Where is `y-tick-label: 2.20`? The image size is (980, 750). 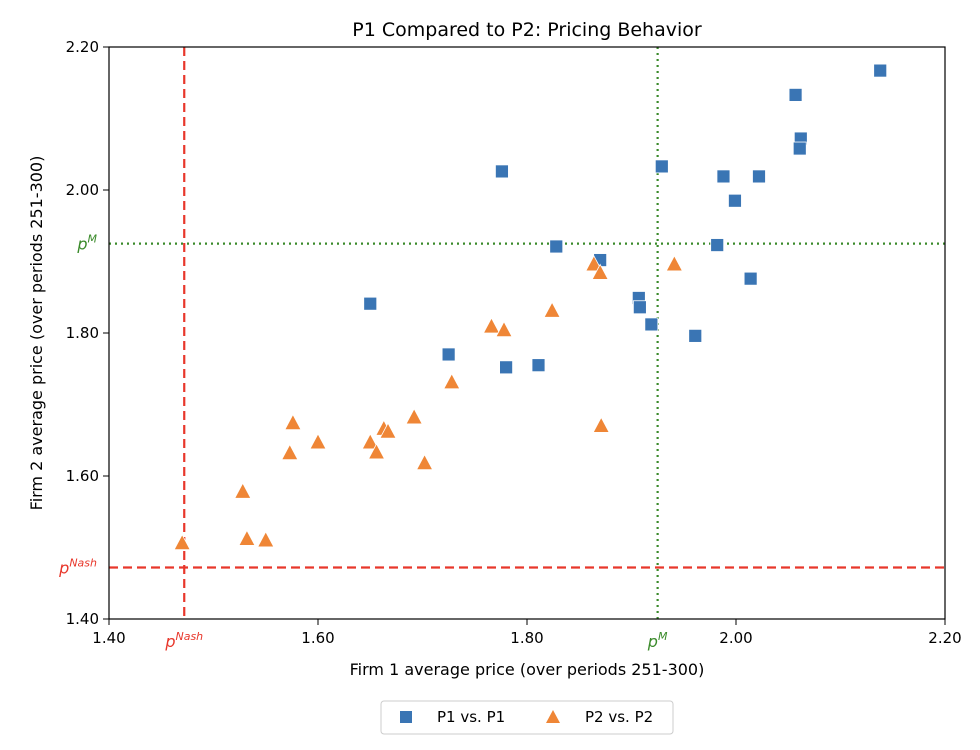
y-tick-label: 2.20 is located at coordinates (82, 47).